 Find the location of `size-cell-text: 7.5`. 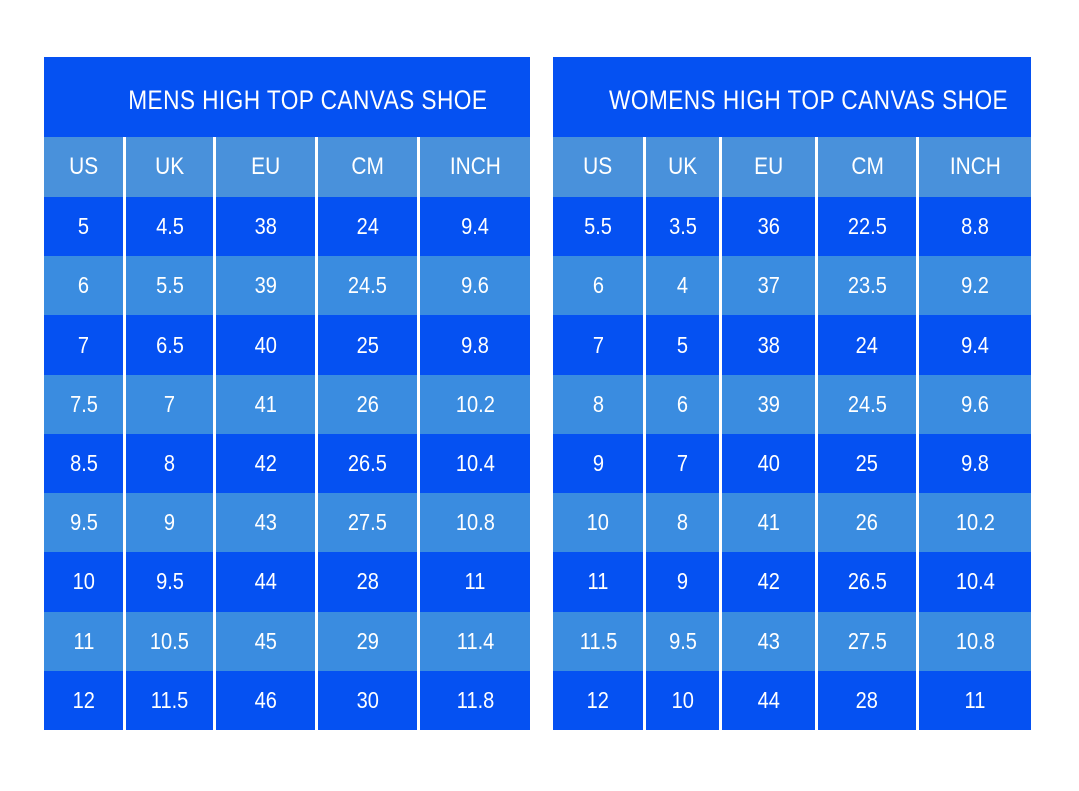

size-cell-text: 7.5 is located at coordinates (83, 403).